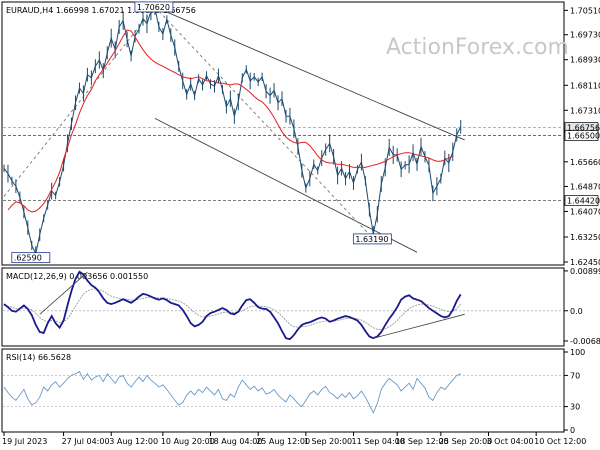 This screenshot has height=450, width=600. What do you see at coordinates (585, 110) in the screenshot?
I see `price-tick-label: 1.67310` at bounding box center [585, 110].